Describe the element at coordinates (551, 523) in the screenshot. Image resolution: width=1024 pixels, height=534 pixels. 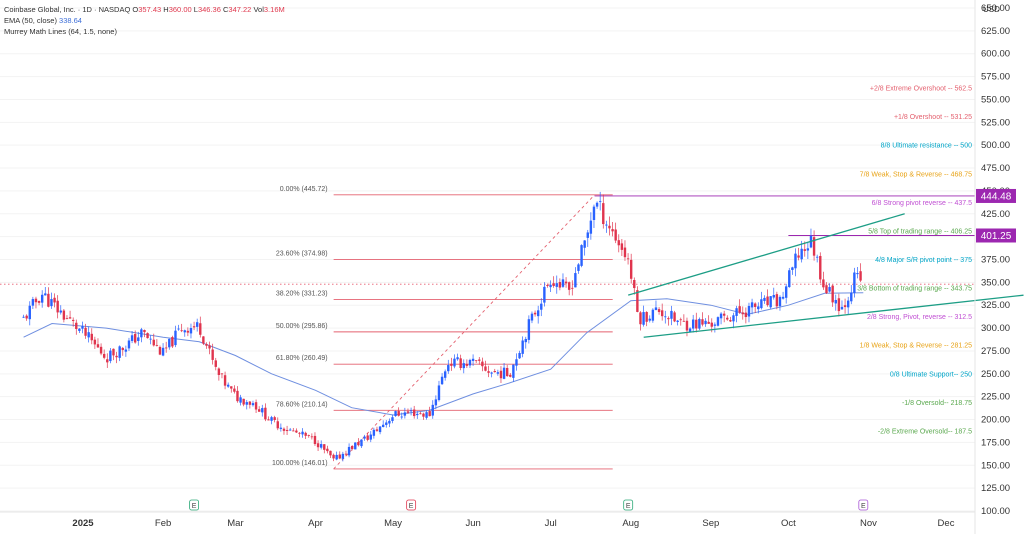
I see `x-tick-label: Jul` at that location.